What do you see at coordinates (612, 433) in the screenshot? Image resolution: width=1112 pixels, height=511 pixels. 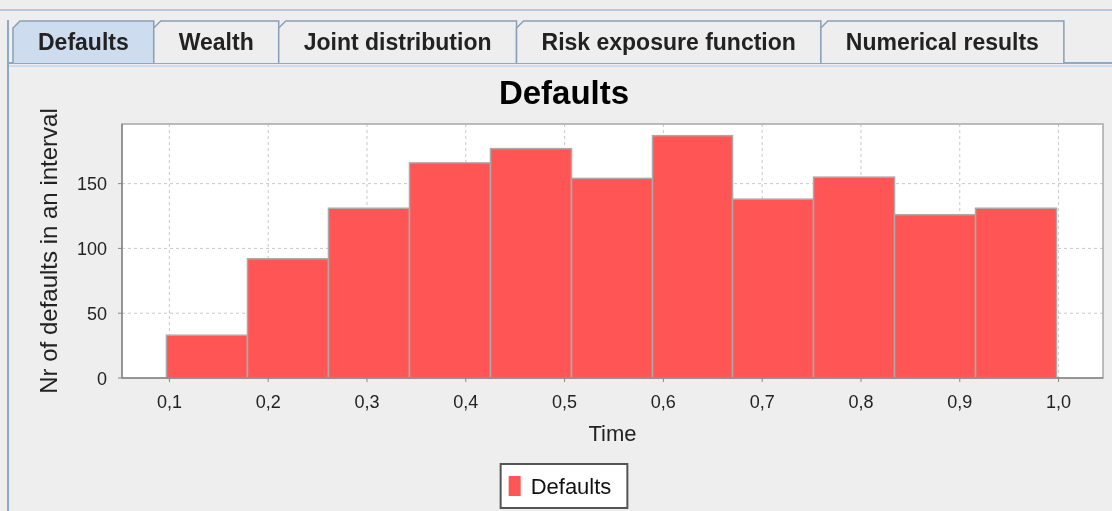 I see `x-axis-title: Time` at bounding box center [612, 433].